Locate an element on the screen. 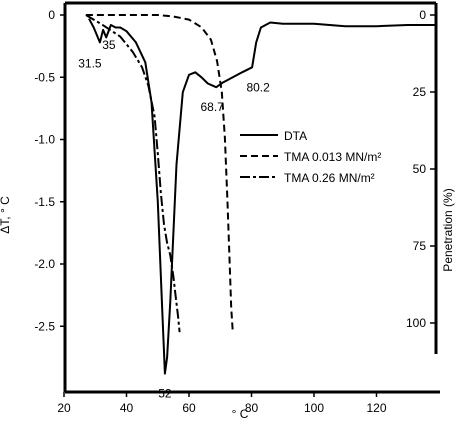 The image size is (459, 427). x-tick-group: 20 40 60 80 100 120 is located at coordinates (222, 403).